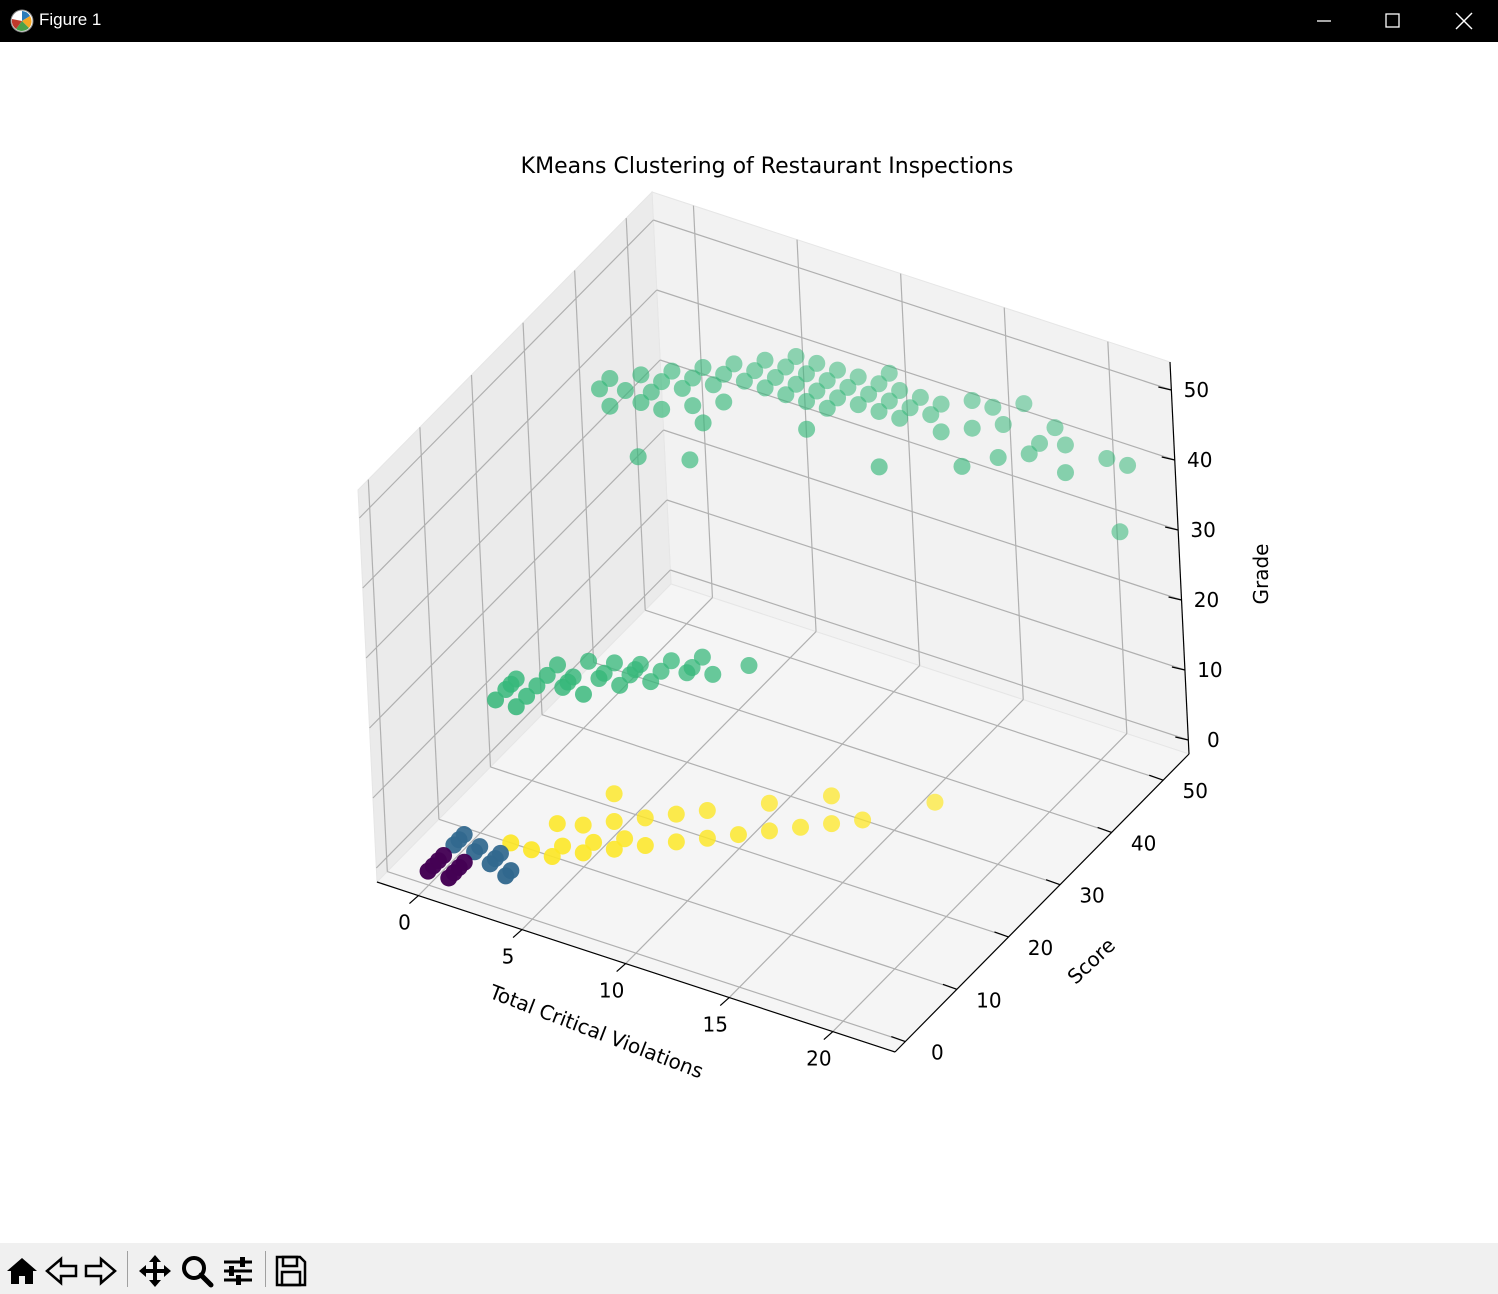 The image size is (1498, 1294). Describe the element at coordinates (1179, 558) in the screenshot. I see `z-axis-line` at that location.